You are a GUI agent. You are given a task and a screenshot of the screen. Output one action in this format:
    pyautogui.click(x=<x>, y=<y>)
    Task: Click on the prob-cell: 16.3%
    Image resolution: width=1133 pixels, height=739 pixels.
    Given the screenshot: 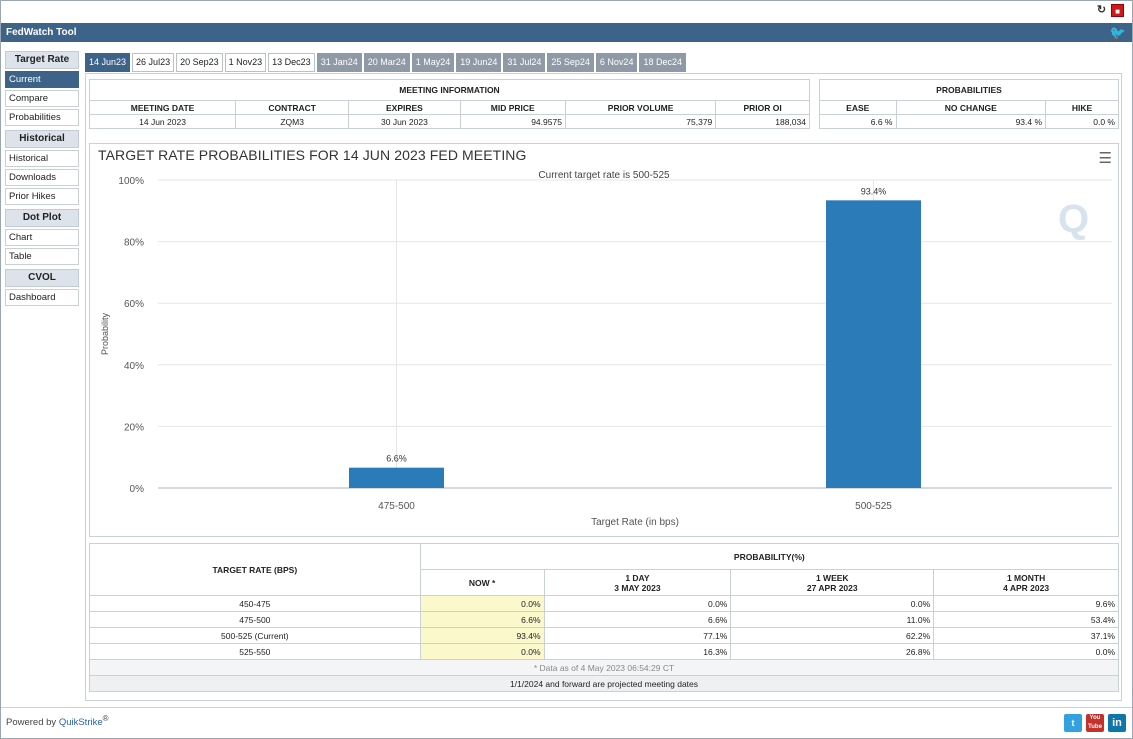 What is the action you would take?
    pyautogui.click(x=637, y=651)
    